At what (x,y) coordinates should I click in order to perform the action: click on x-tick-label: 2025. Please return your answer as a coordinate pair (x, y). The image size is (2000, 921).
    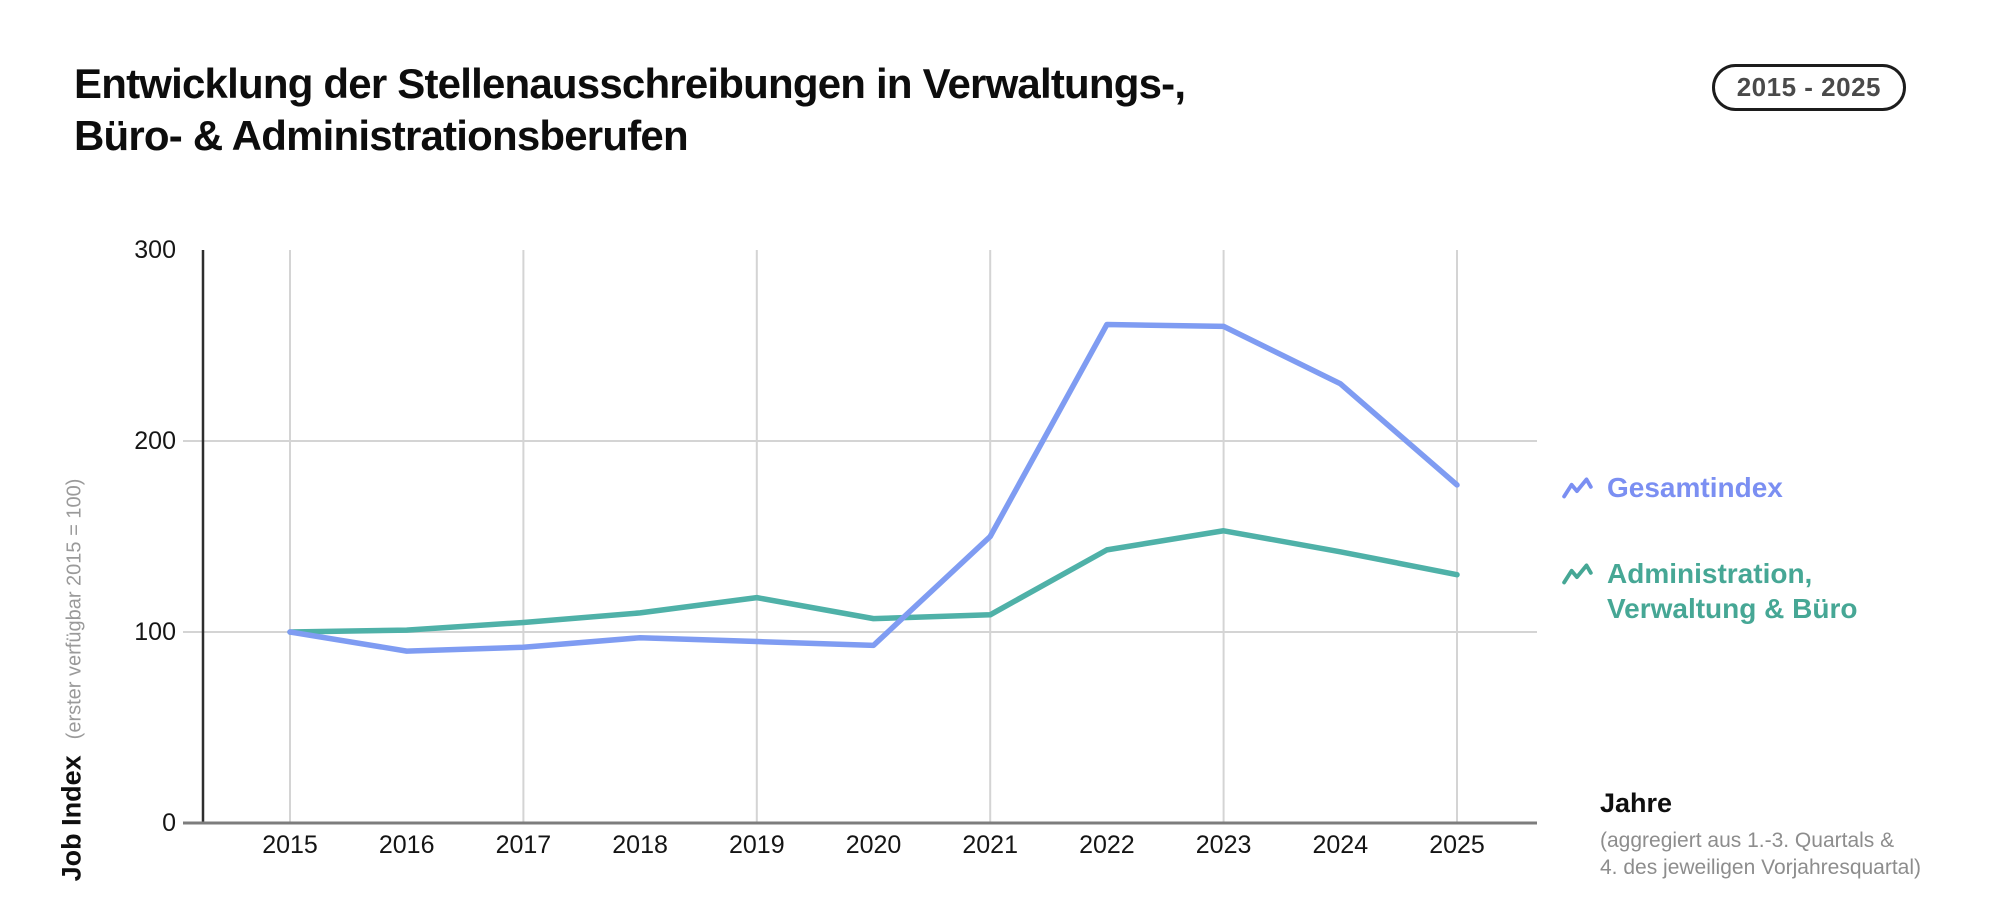
    Looking at the image, I should click on (1457, 845).